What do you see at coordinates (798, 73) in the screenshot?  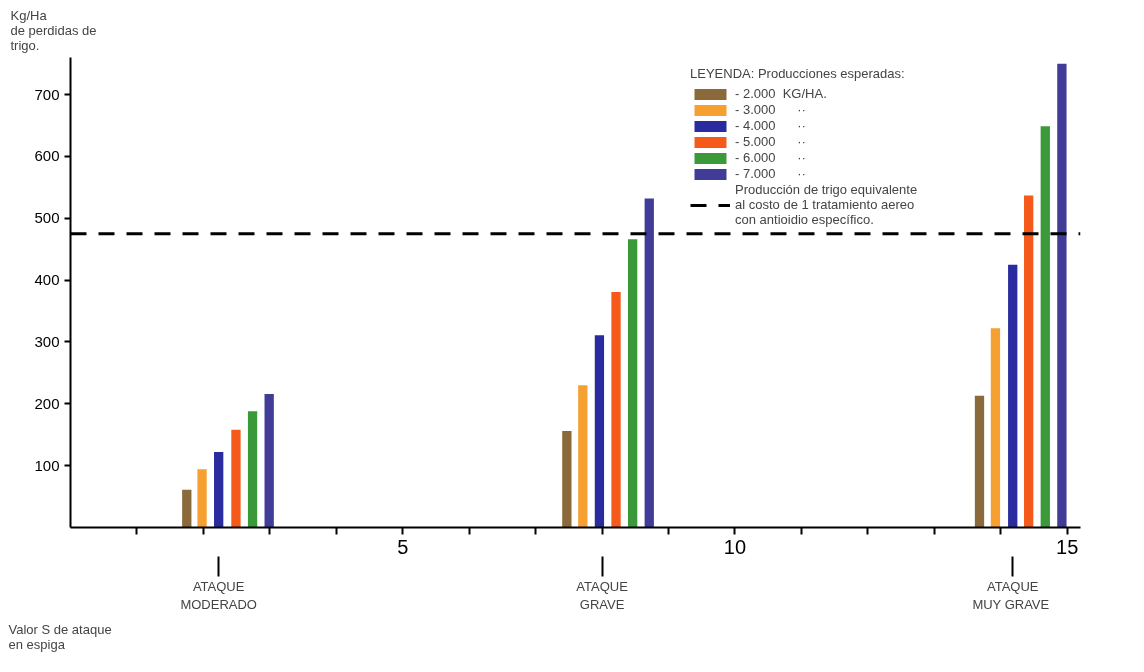 I see `legend-title: LEYENDA: Producciones esperadas:` at bounding box center [798, 73].